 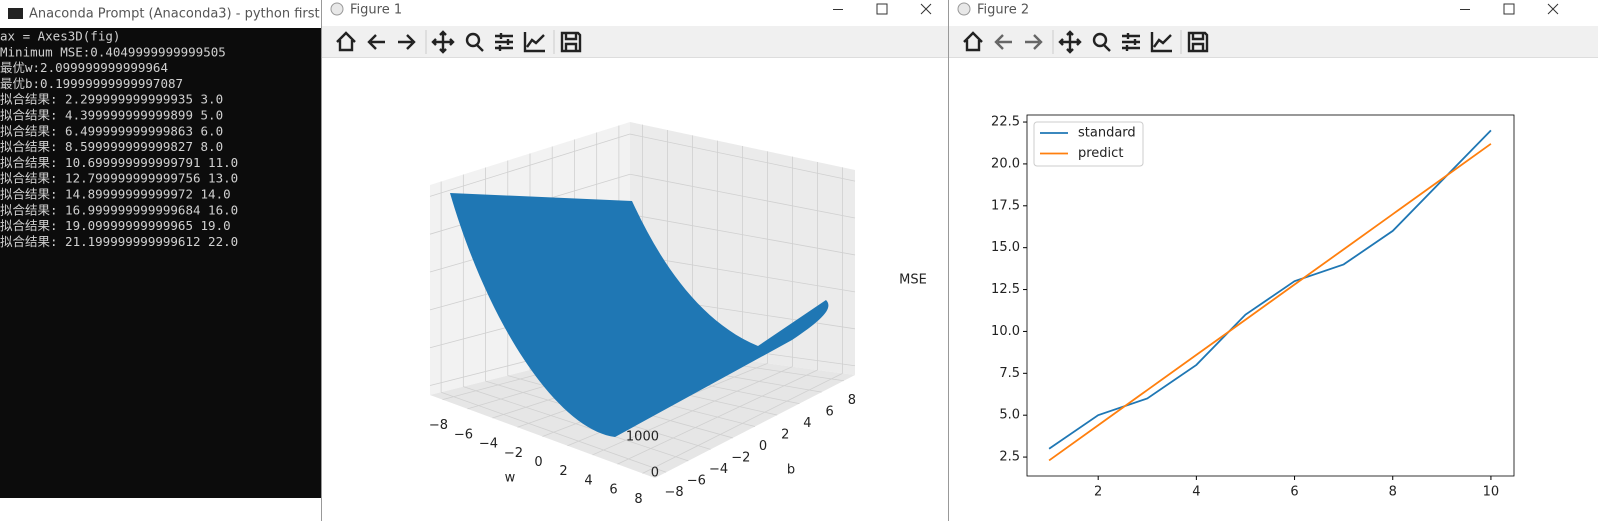 I want to click on x-axis-label: w, so click(x=510, y=478).